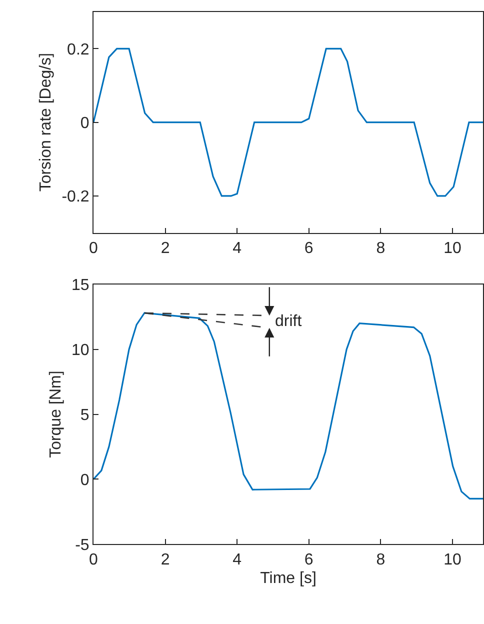  Describe the element at coordinates (288, 321) in the screenshot. I see `annotation: drift` at that location.